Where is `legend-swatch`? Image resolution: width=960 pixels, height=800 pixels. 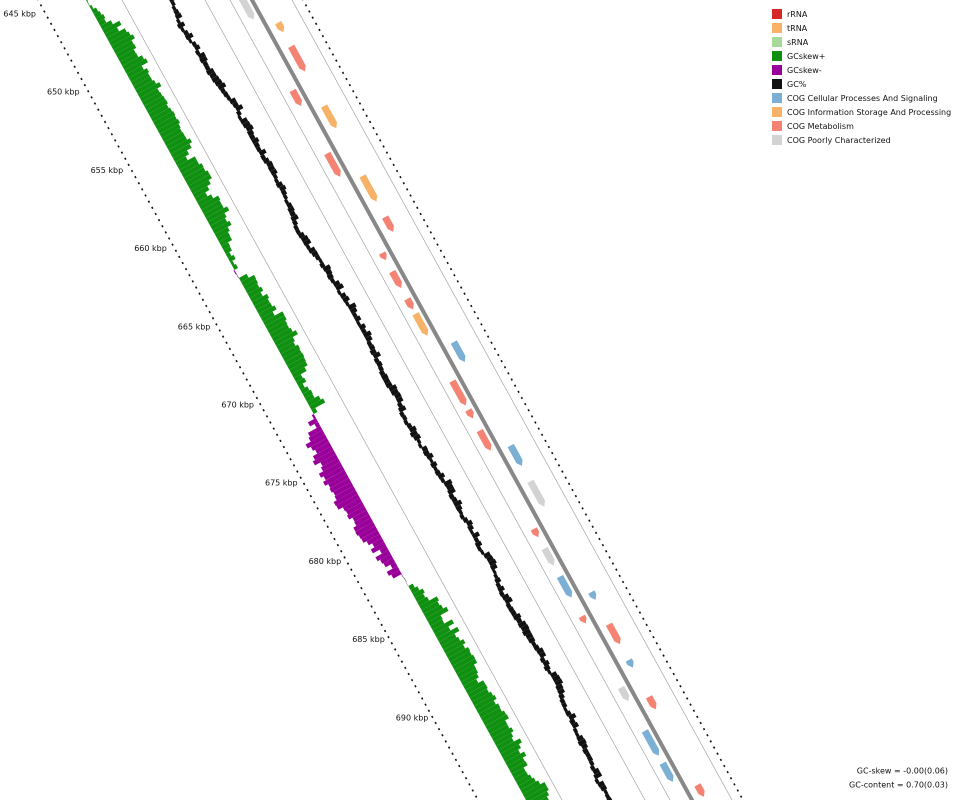 legend-swatch is located at coordinates (777, 70).